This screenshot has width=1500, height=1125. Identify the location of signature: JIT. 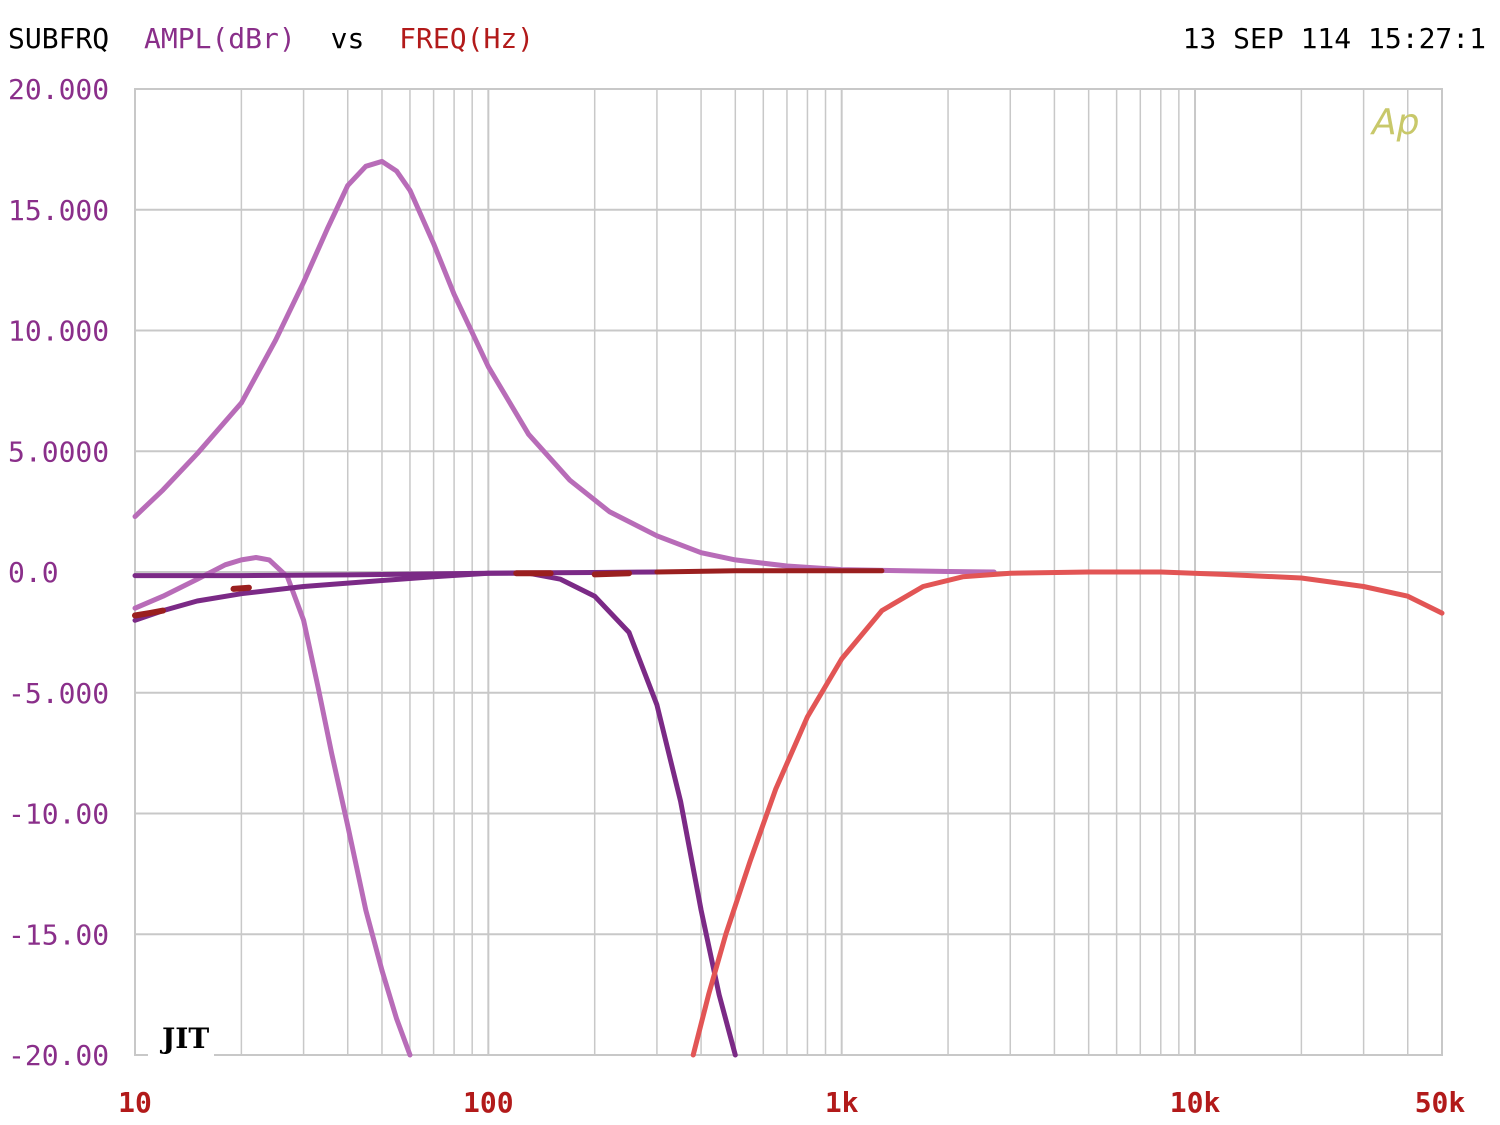
(184, 1038).